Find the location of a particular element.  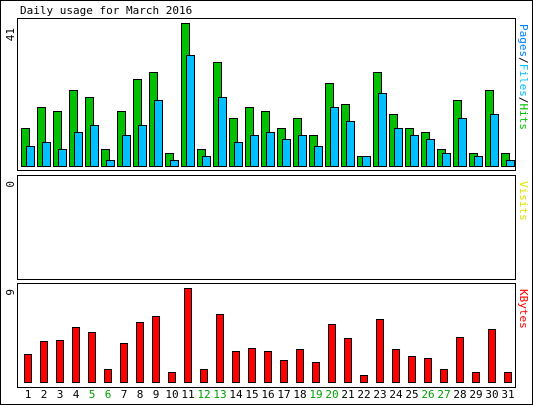

side-label-part-0: Visits is located at coordinates (523, 201).